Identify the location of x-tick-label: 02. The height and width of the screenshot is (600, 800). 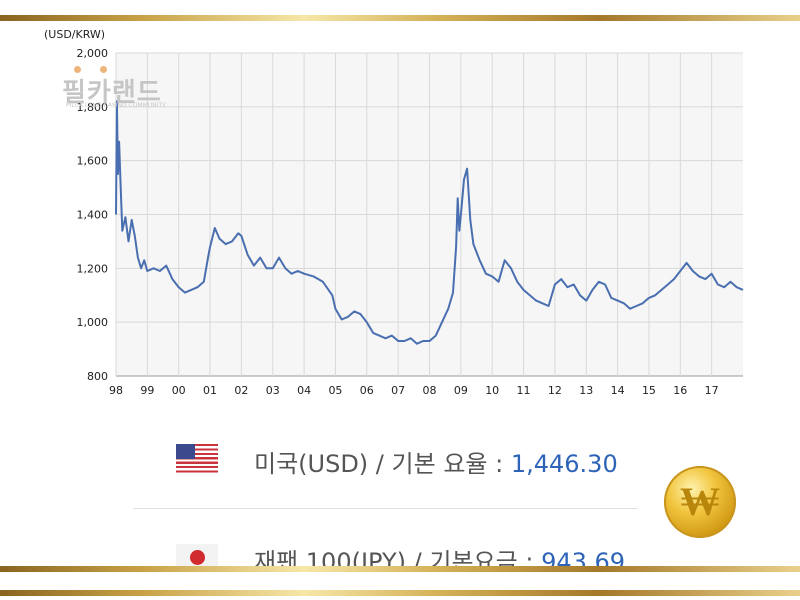
(241, 390).